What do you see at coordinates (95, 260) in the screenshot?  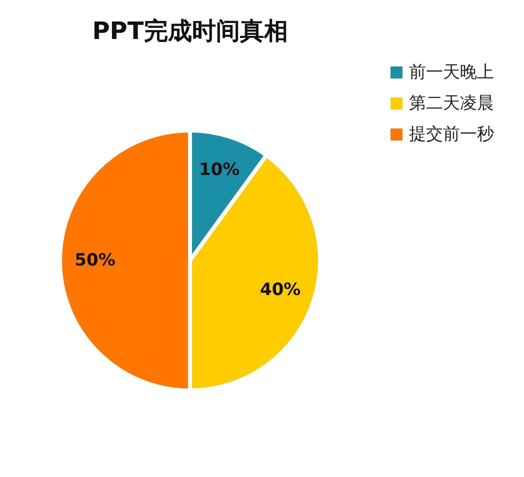 I see `data-label: 50%` at bounding box center [95, 260].